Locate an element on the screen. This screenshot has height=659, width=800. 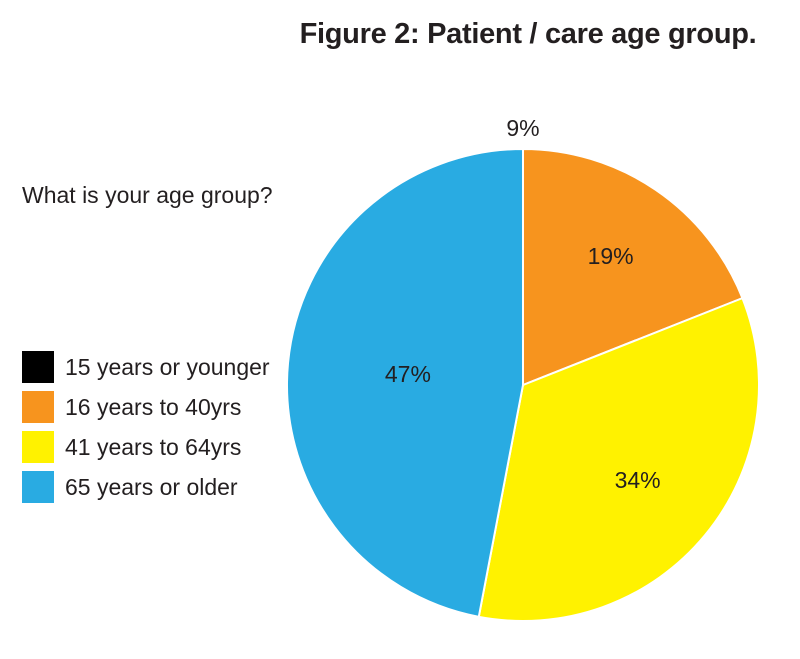
figure-title: Figure 2: Patient / care age group. is located at coordinates (528, 34).